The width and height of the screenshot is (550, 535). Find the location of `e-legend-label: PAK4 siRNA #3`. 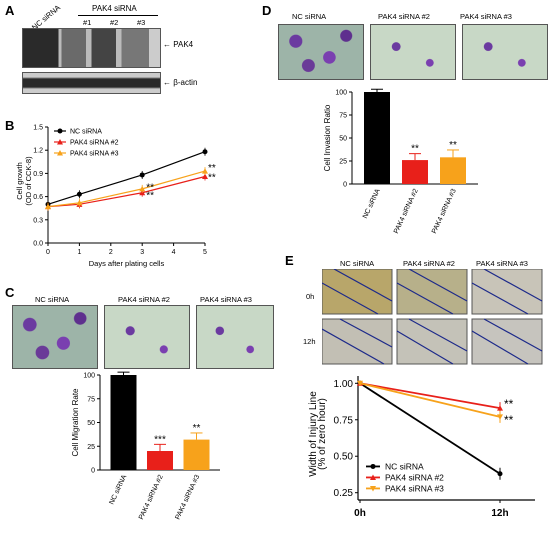

e-legend-label: PAK4 siRNA #3 is located at coordinates (414, 488).